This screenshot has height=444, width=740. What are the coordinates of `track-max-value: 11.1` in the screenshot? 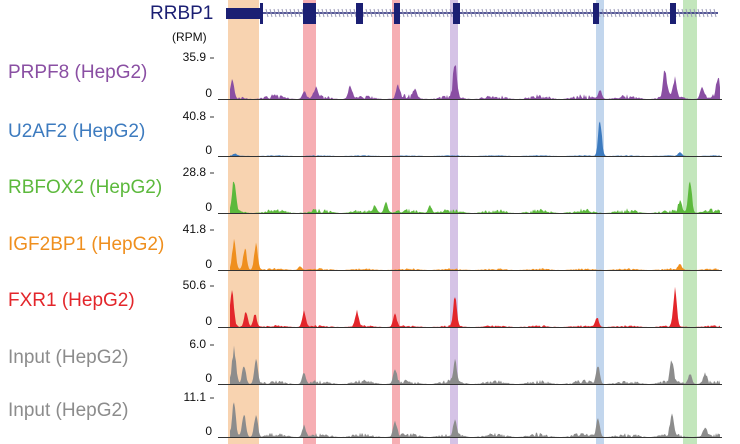 It's located at (194, 397).